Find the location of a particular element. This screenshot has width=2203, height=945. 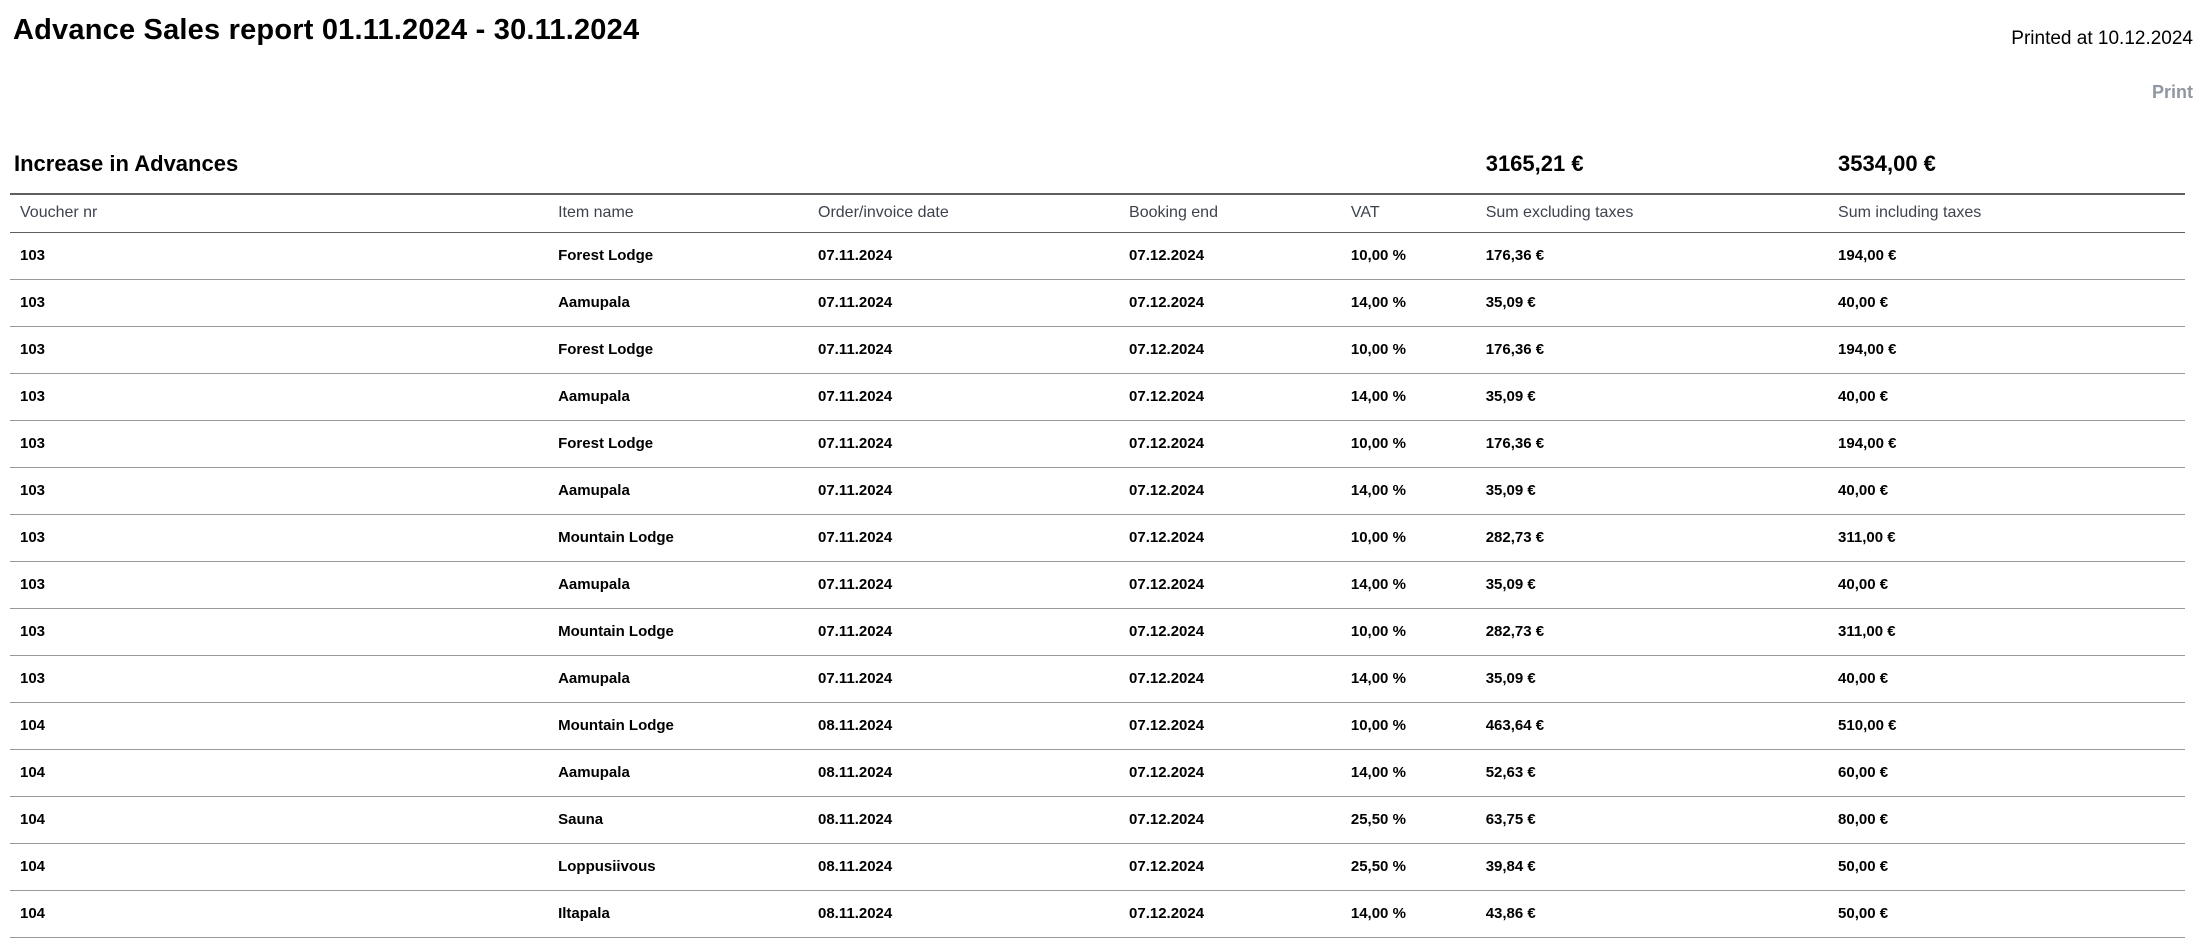

top-right-area: Printed at 10.12.2024 Print is located at coordinates (2102, 55).